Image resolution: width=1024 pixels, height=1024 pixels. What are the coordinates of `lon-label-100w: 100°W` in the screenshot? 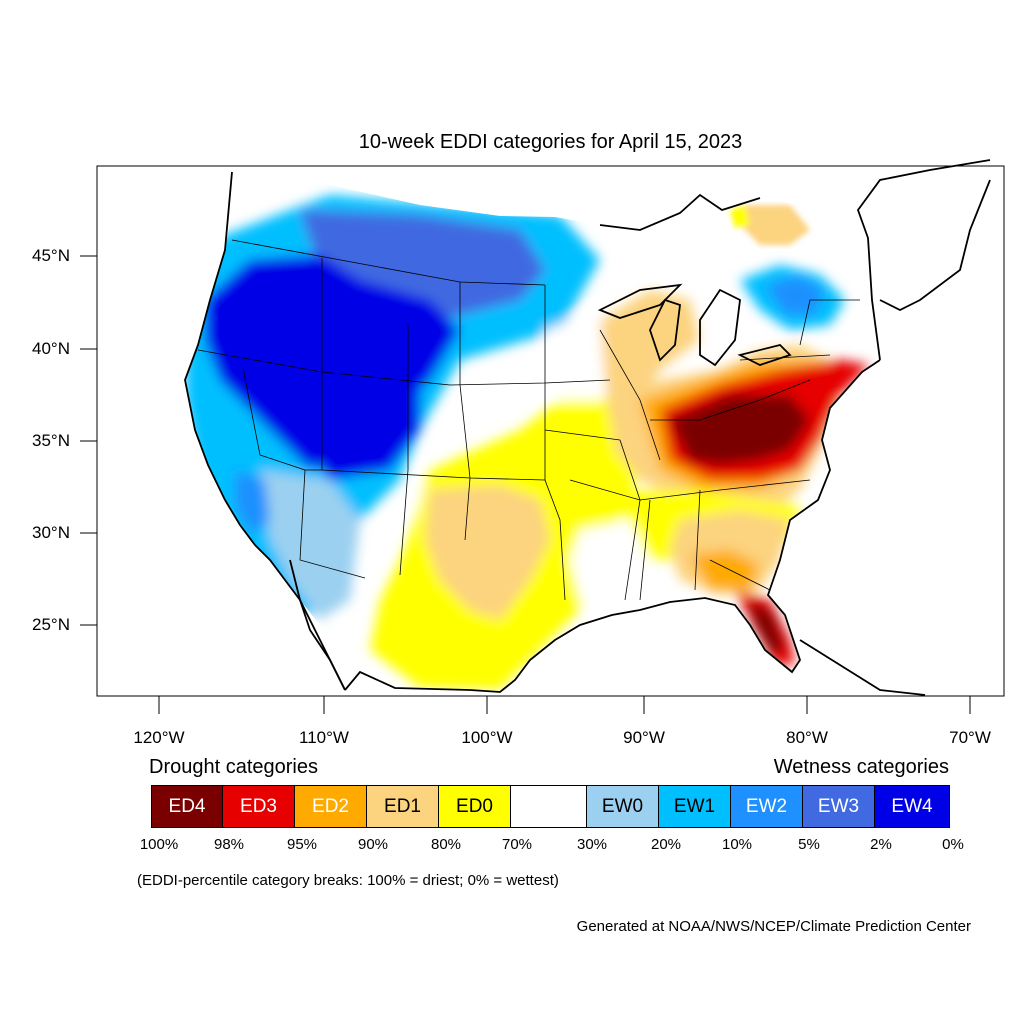 It's located at (487, 737).